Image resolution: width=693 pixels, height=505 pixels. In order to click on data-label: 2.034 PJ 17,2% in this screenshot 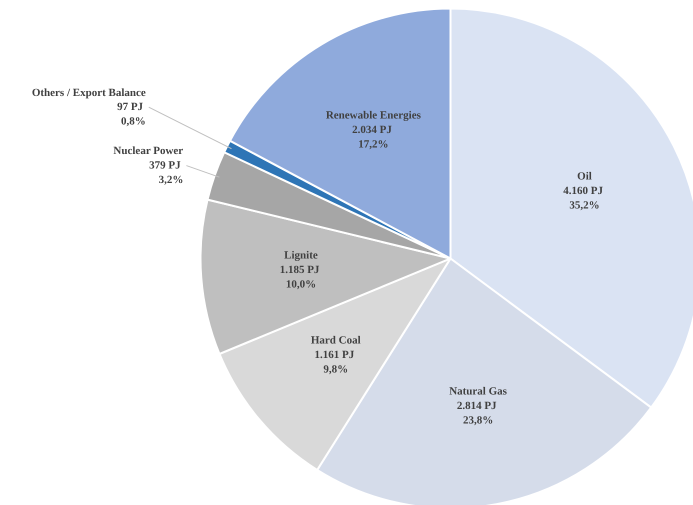, I will do `click(372, 137)`.